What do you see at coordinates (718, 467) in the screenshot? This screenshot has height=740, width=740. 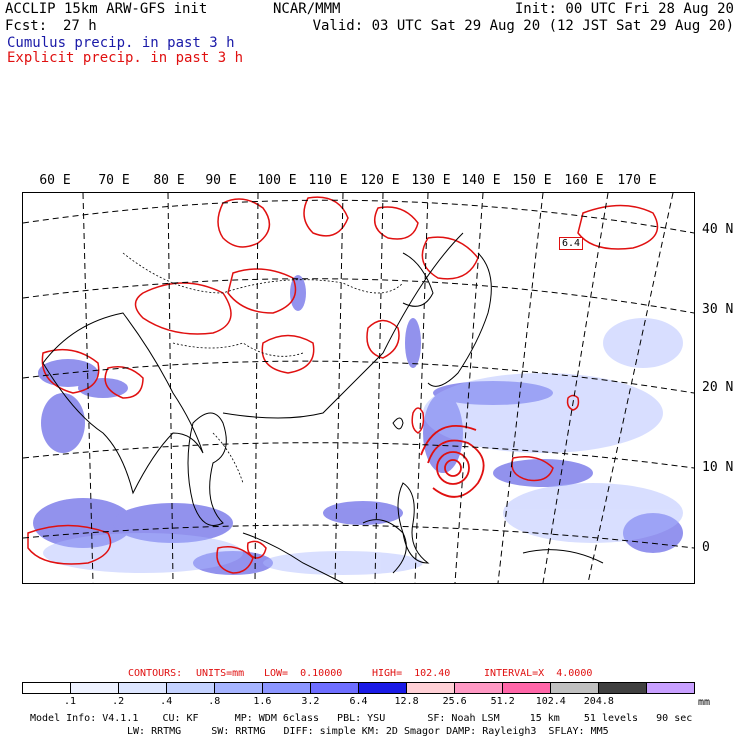 I see `lat-label: 10 N` at bounding box center [718, 467].